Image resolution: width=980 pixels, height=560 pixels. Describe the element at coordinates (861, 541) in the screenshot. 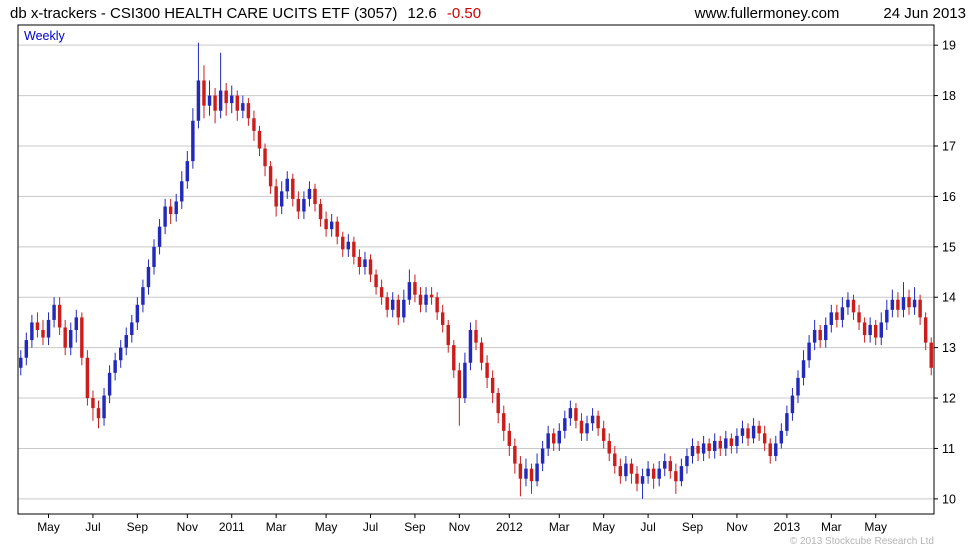

I see `copyright-label: © 2013 Stockcube Research Ltd` at that location.